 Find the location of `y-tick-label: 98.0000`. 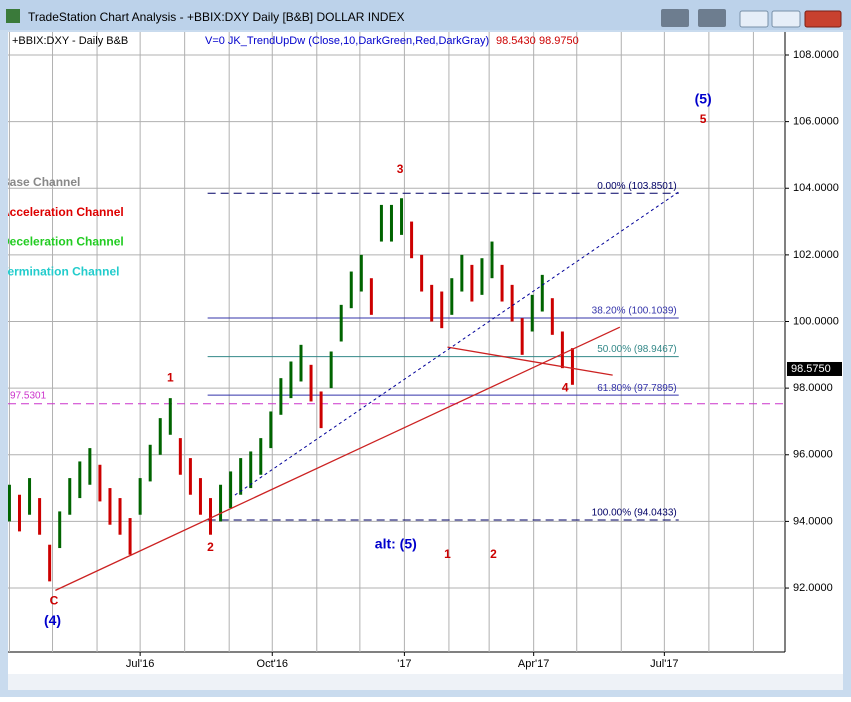

y-tick-label: 98.0000 is located at coordinates (813, 388).